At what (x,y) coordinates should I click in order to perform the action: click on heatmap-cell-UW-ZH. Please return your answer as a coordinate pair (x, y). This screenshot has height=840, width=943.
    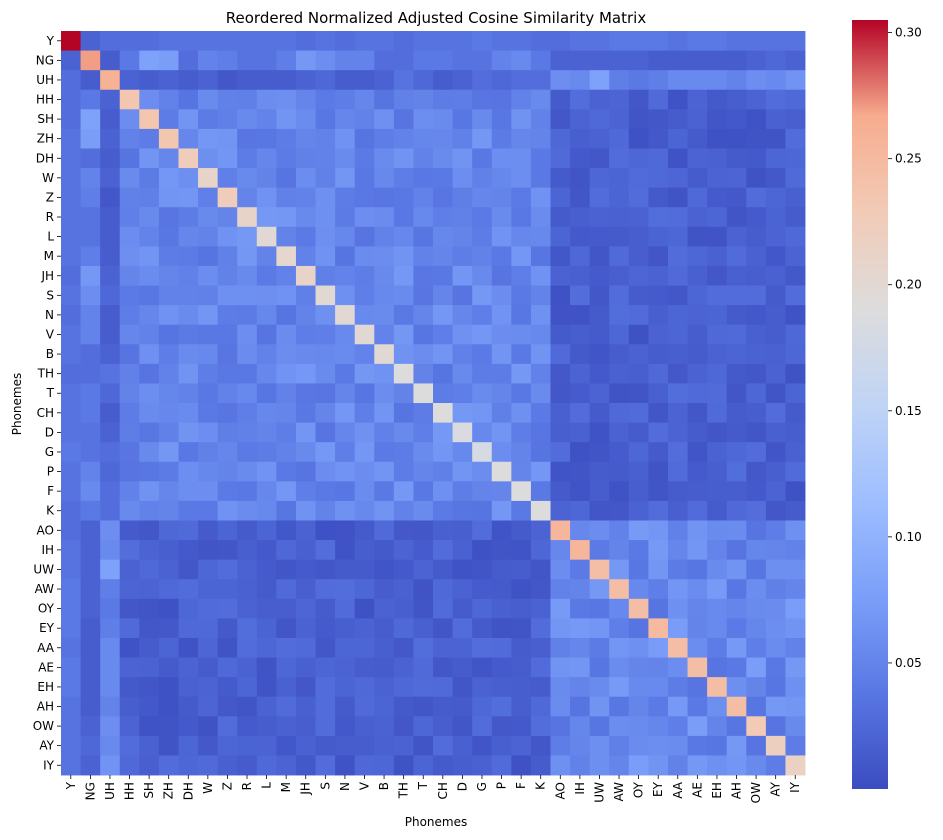
    Looking at the image, I should click on (168, 569).